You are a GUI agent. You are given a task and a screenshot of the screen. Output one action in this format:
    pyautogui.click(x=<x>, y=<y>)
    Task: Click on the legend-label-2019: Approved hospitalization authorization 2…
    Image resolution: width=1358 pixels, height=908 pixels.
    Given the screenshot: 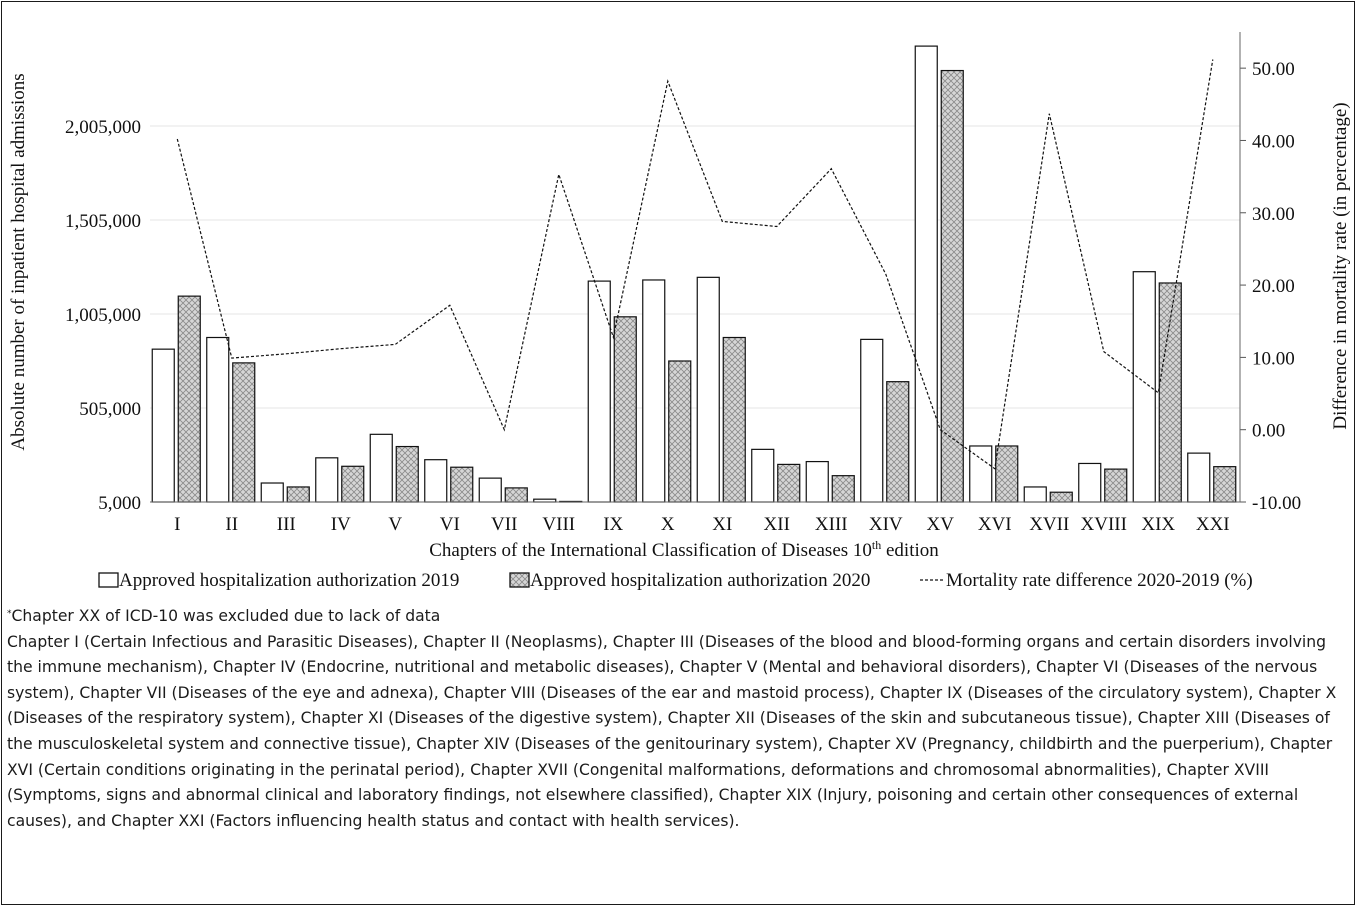 What is the action you would take?
    pyautogui.click(x=289, y=580)
    